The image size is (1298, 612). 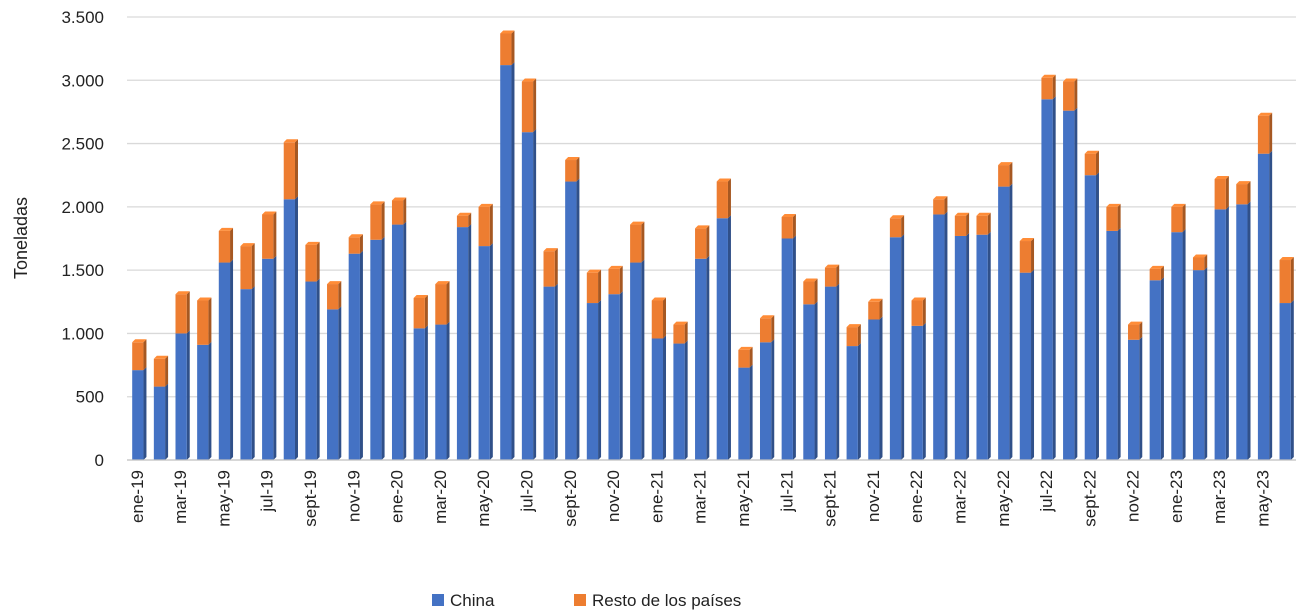 What do you see at coordinates (82, 207) in the screenshot?
I see `y-tick-label: 2.000` at bounding box center [82, 207].